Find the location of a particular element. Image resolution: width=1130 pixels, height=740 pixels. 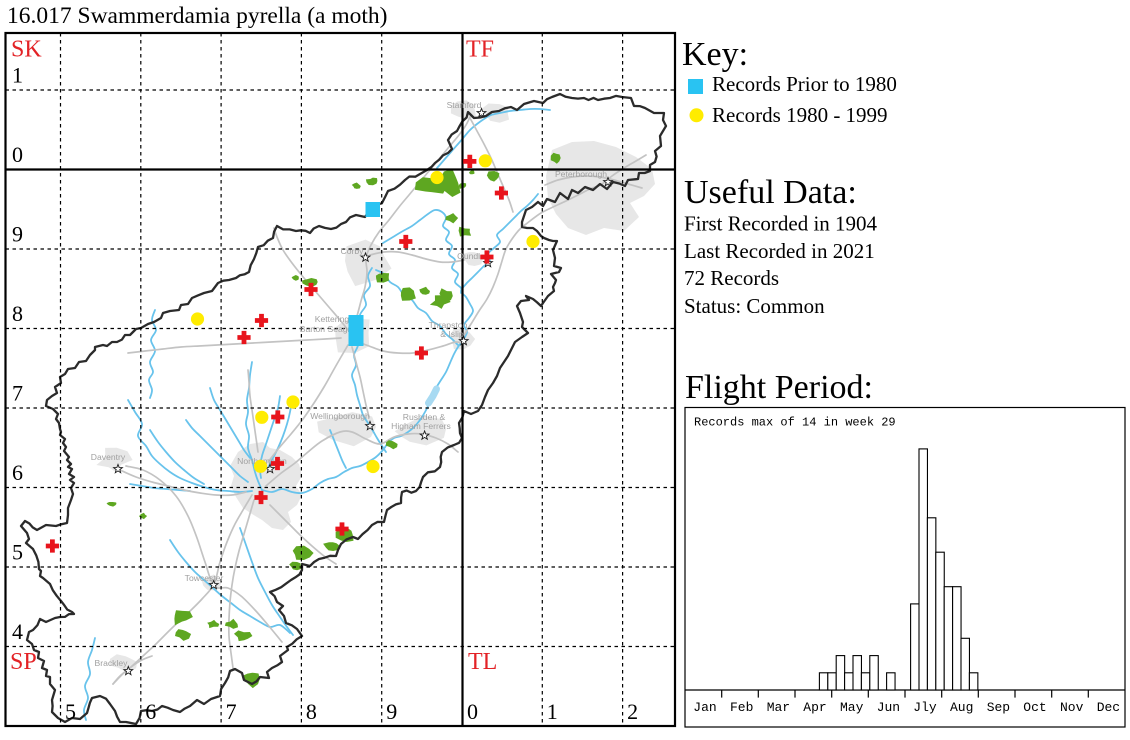

svg-text: Oct is located at coordinates (1034, 707).